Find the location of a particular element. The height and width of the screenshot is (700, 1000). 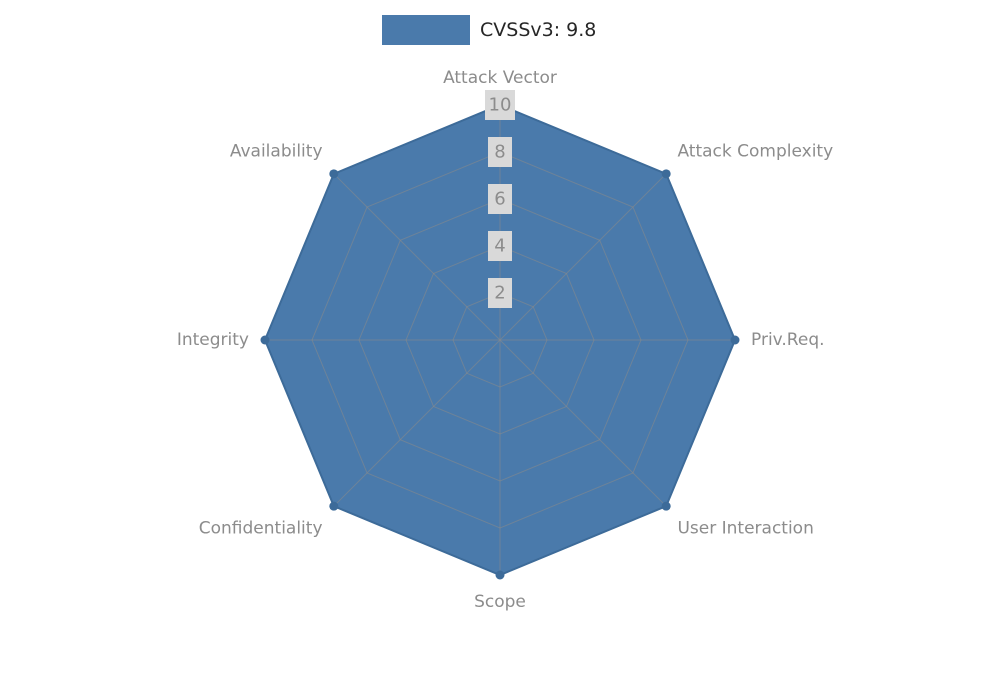

axis-label-priv-req: Priv.Req. is located at coordinates (788, 340).